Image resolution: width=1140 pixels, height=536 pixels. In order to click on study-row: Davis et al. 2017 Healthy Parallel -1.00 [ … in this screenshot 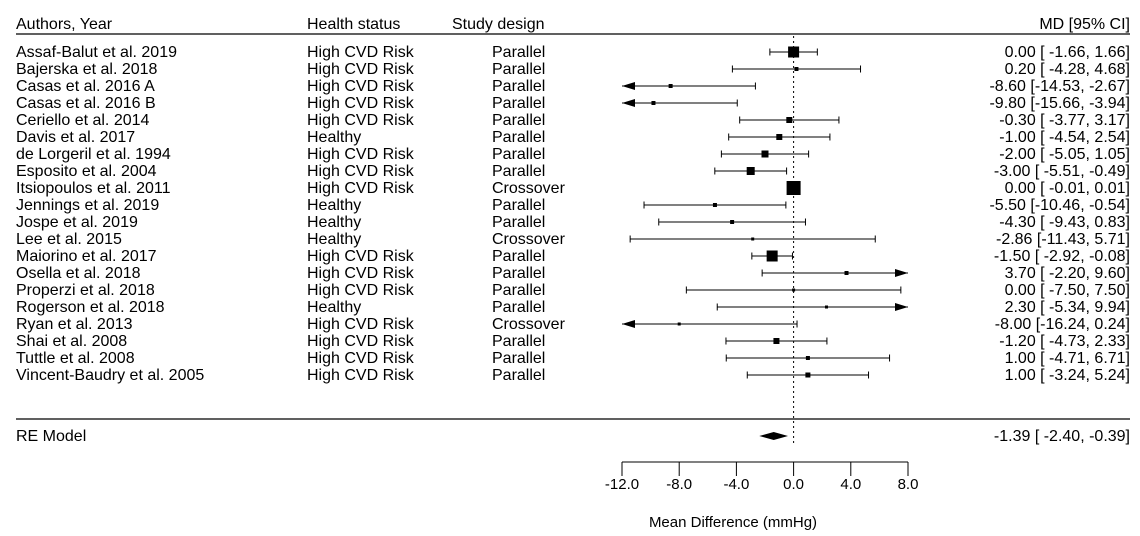, I will do `click(573, 137)`.